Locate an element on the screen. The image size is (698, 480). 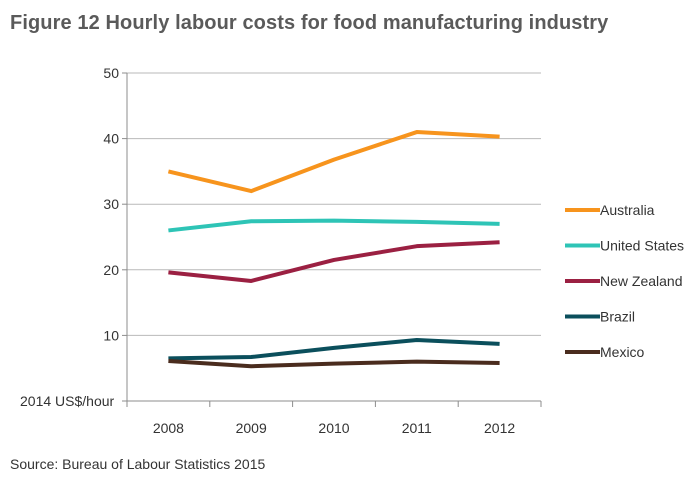
y-tick-label: 50 is located at coordinates (111, 73).